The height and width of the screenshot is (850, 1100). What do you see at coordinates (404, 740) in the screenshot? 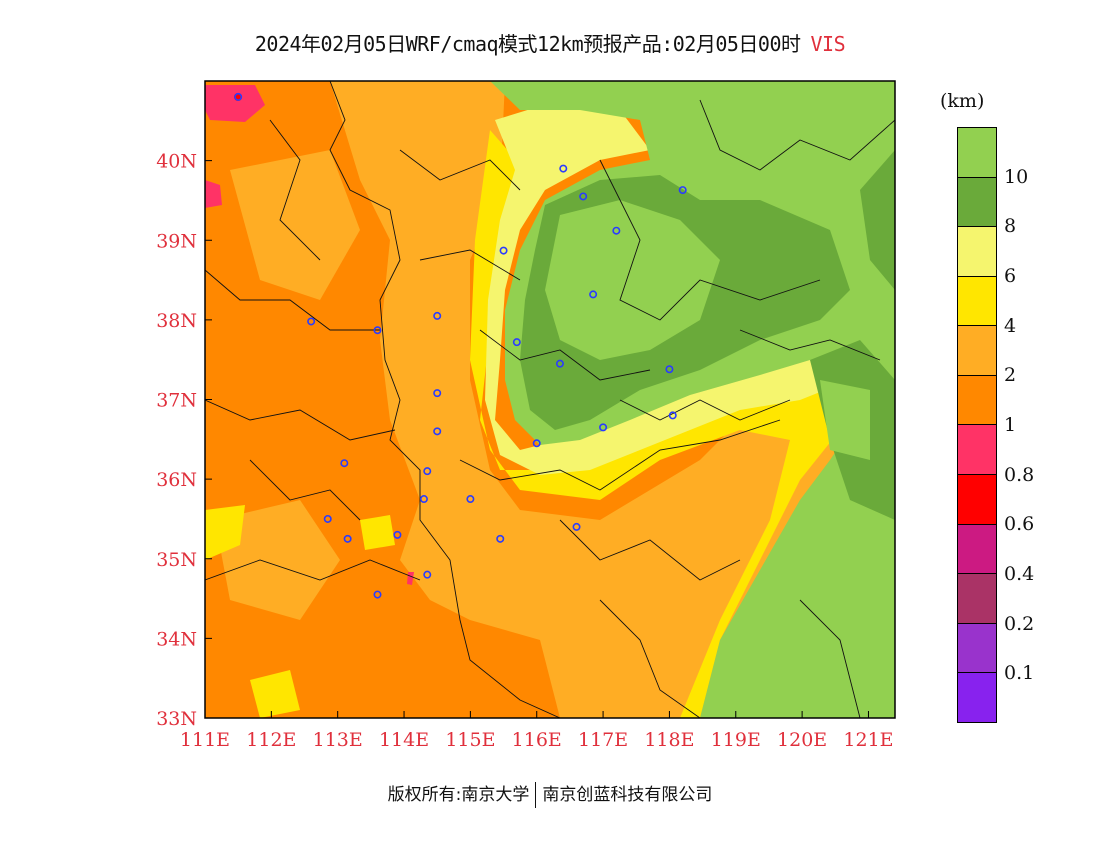
I see `x-tick-label: 114E` at bounding box center [404, 740].